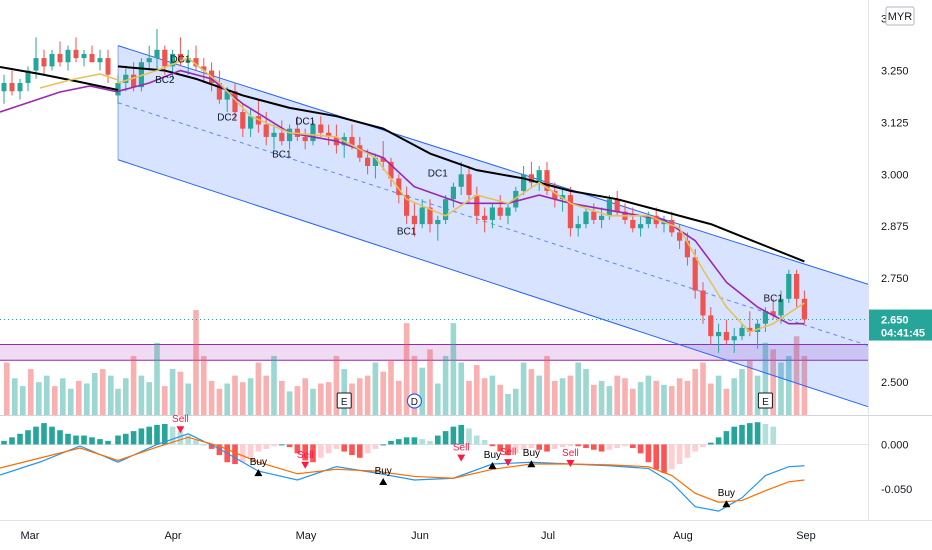 This screenshot has width=932, height=550. Describe the element at coordinates (895, 279) in the screenshot. I see `price-tick-label: 2.750` at that location.